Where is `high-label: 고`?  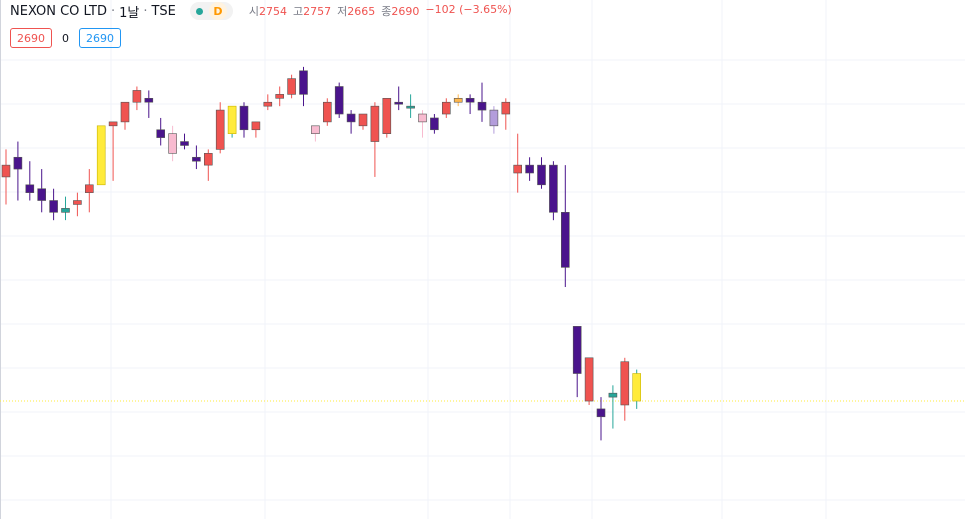 high-label: 고 is located at coordinates (298, 11).